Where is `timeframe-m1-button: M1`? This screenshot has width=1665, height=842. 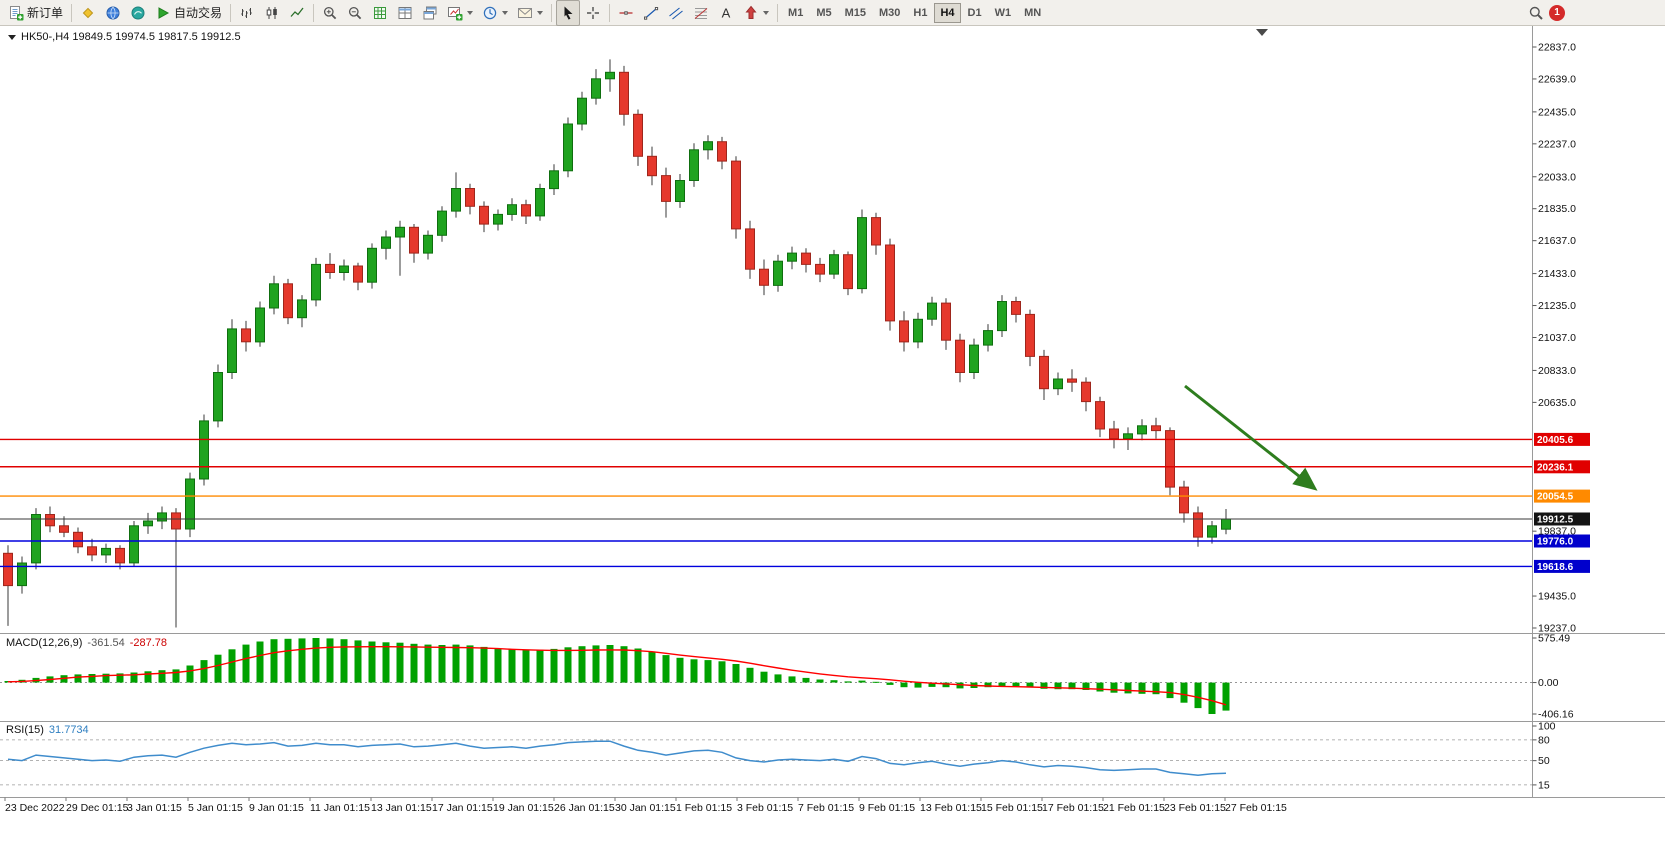 timeframe-m1-button: M1 is located at coordinates (796, 12).